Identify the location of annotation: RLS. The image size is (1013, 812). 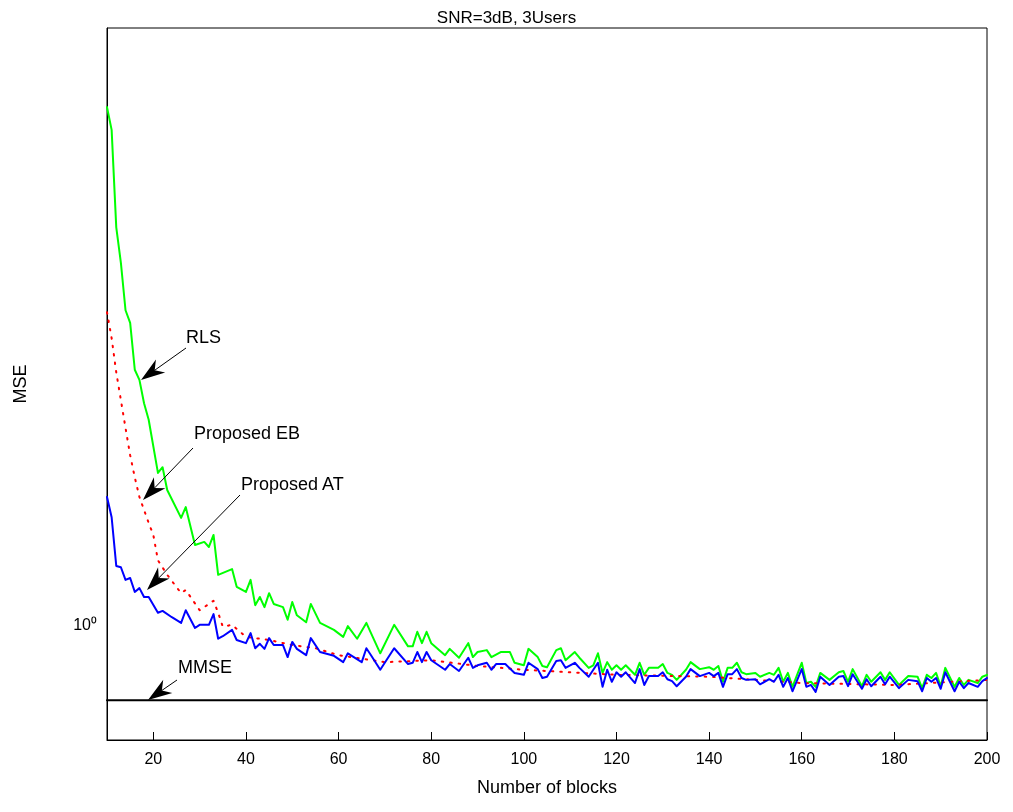
(204, 337).